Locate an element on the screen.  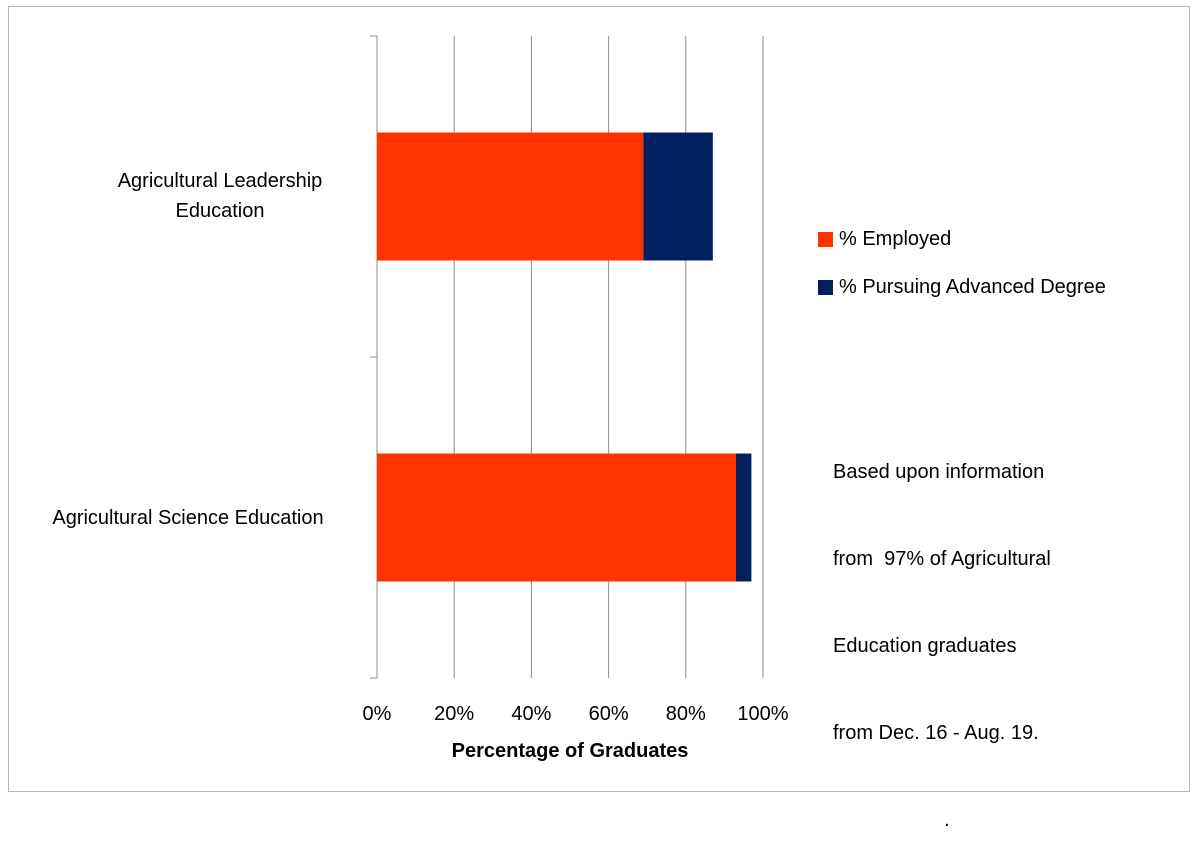
x-tick-label: 20% is located at coordinates (454, 714).